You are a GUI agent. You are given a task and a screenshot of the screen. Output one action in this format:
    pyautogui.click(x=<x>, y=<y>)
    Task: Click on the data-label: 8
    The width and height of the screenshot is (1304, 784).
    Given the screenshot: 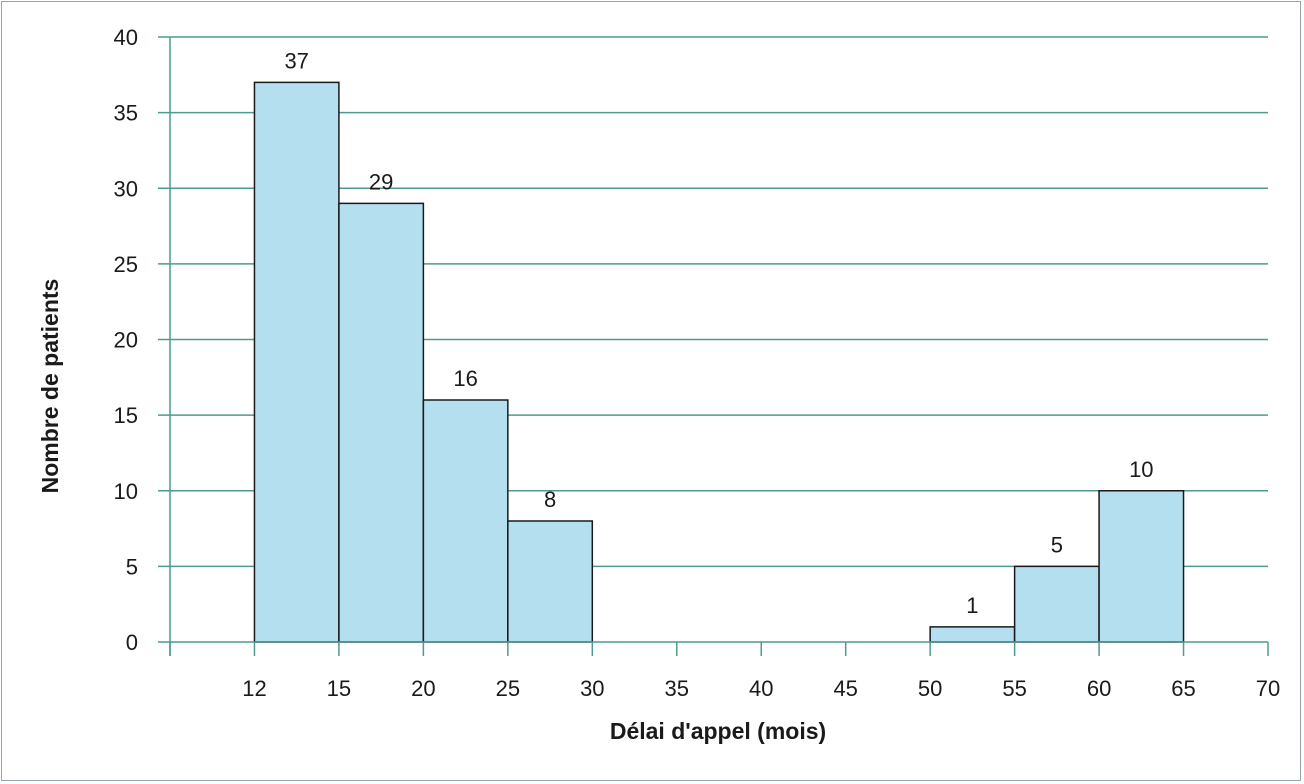 What is the action you would take?
    pyautogui.click(x=550, y=499)
    